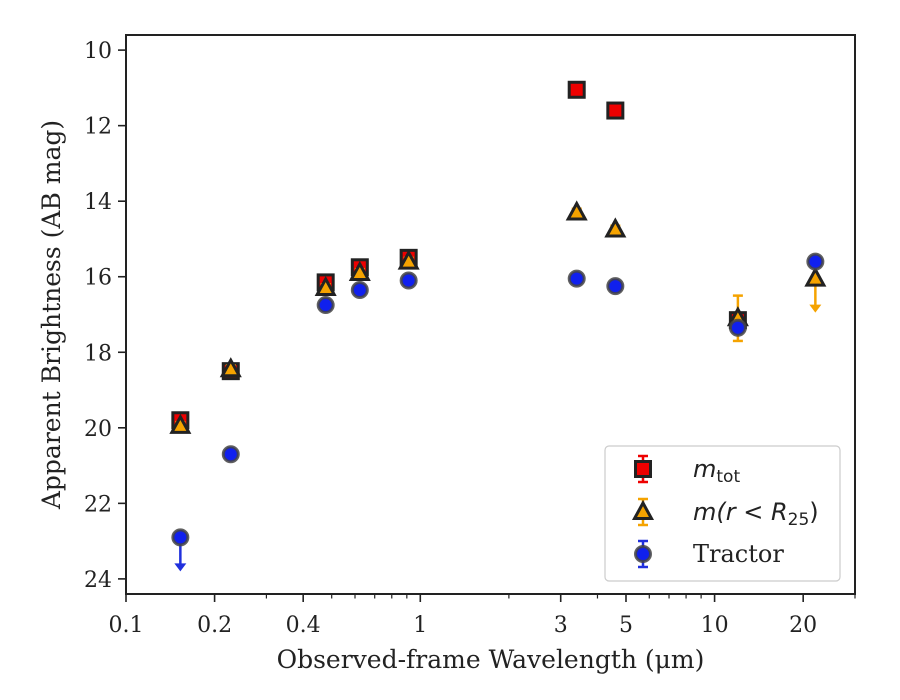  I want to click on y-axis-title: Apparent Brightness (AB mag), so click(51, 315).